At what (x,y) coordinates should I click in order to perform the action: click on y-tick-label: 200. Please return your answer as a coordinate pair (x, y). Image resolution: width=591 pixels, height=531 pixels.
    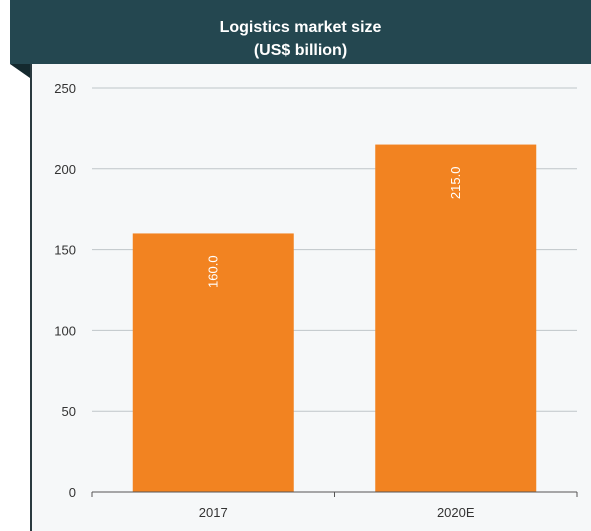
    Looking at the image, I should click on (65, 169).